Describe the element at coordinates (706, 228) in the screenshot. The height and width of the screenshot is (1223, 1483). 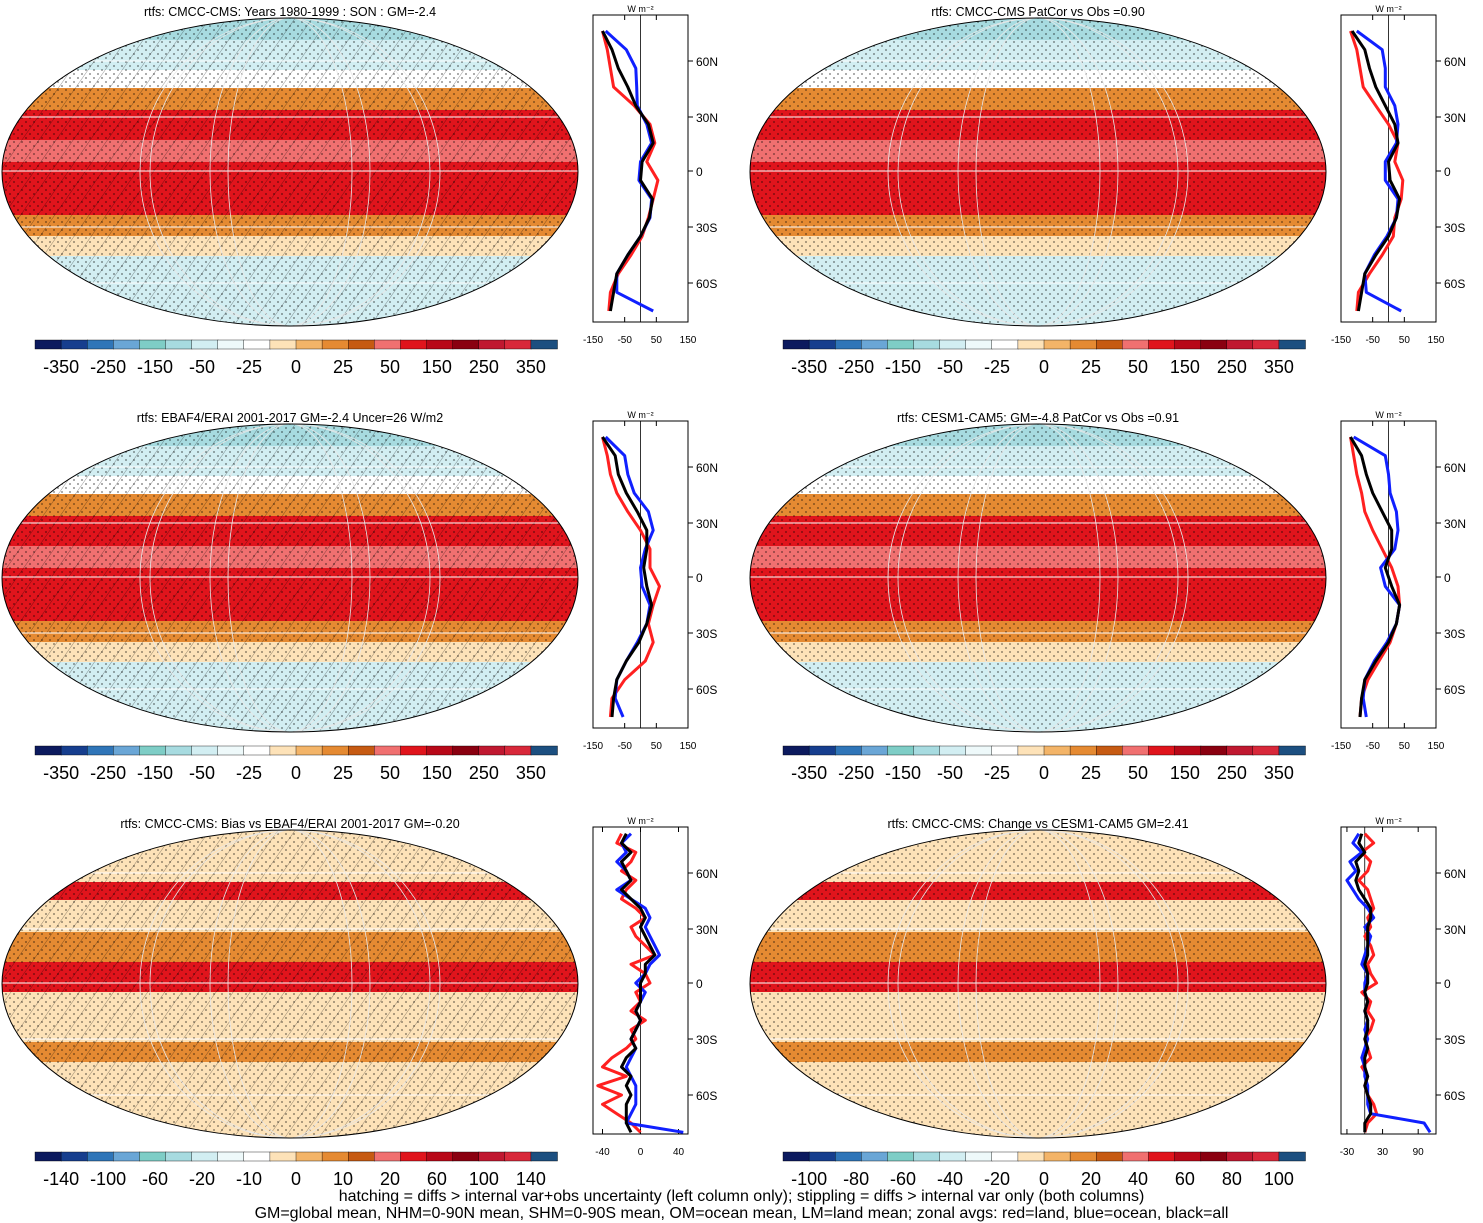
I see `lat-tick-label: 30S` at that location.